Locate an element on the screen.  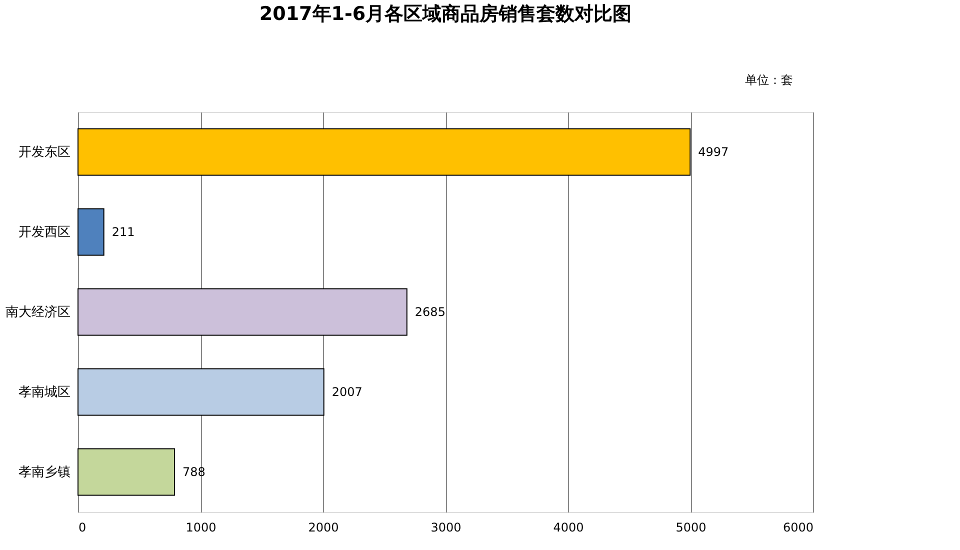
chart-title: 2017年1-6月各区域商品房销售套数对比图 is located at coordinates (445, 14).